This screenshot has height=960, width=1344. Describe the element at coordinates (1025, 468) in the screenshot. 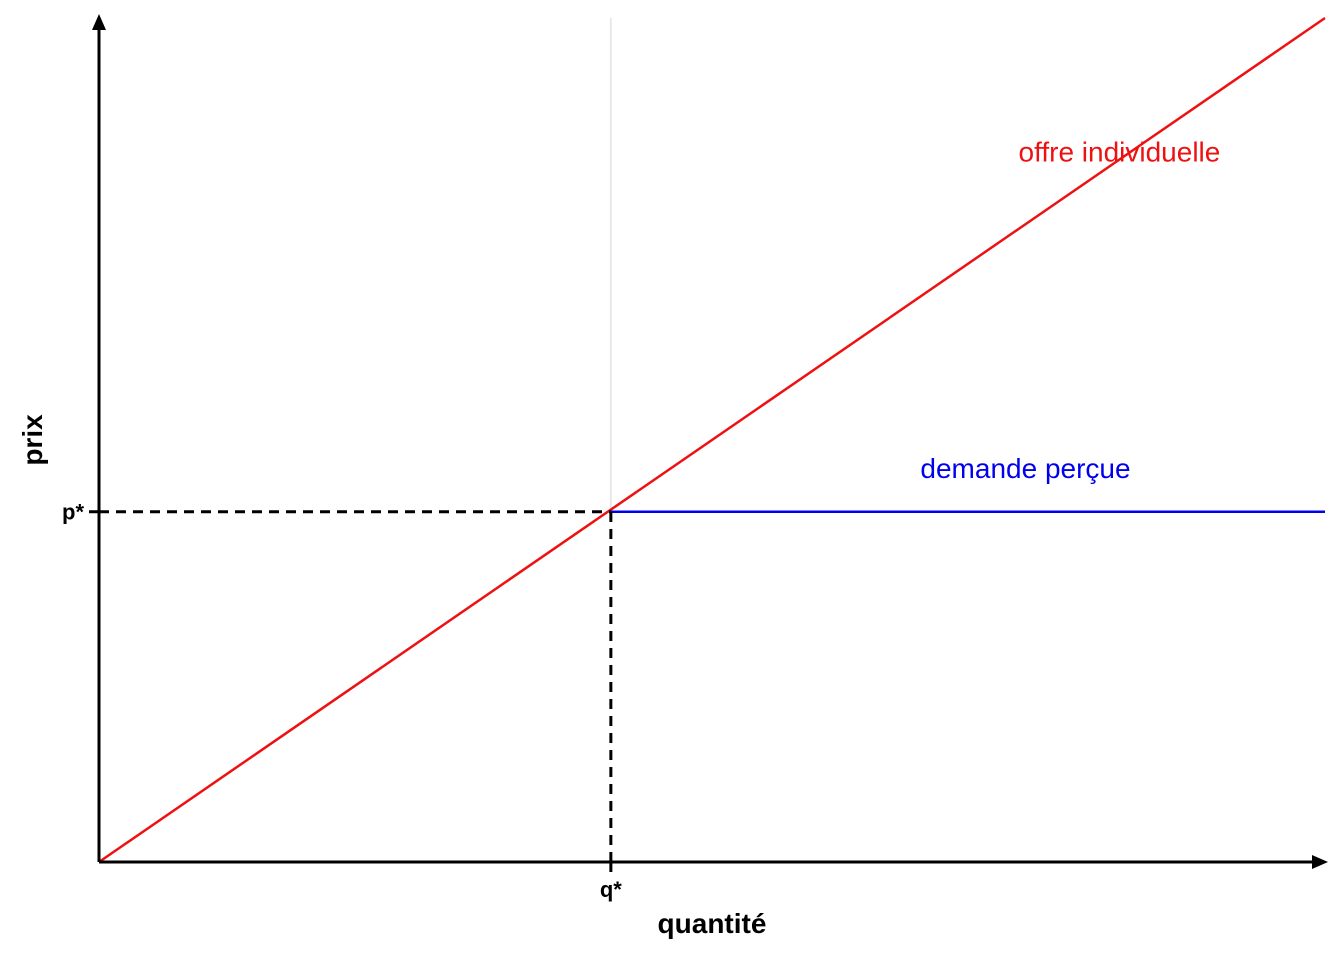

I see `series-label-demande-percue: demande perçue` at that location.